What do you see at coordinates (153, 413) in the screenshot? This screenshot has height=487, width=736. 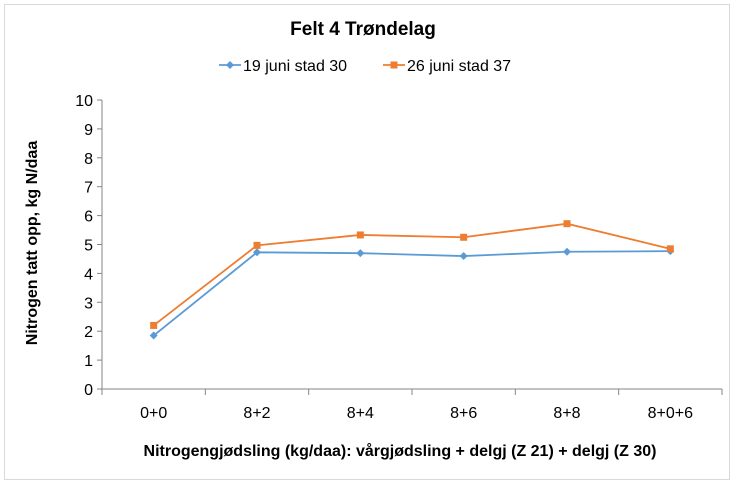 I see `x-tick-label: 0+0` at bounding box center [153, 413].